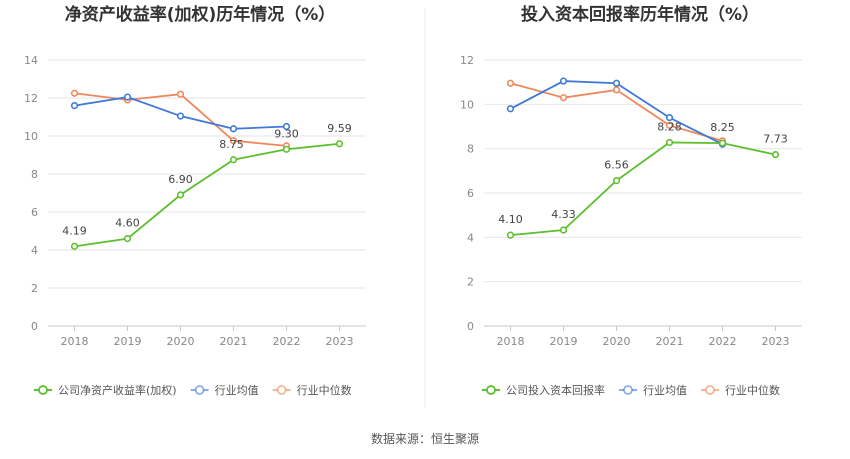 The image size is (850, 459). Describe the element at coordinates (286, 133) in the screenshot. I see `data-label: 9.30` at that location.